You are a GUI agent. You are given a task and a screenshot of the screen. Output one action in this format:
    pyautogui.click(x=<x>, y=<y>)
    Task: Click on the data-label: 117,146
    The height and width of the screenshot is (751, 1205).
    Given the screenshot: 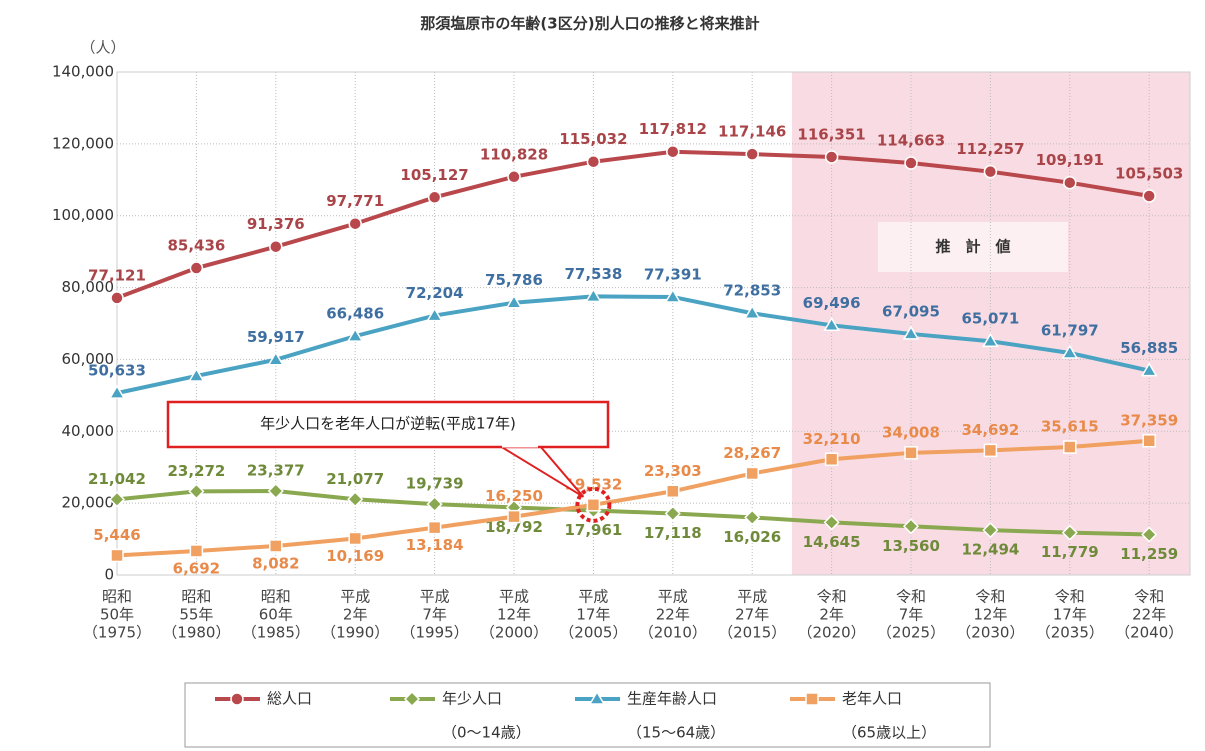 What is the action you would take?
    pyautogui.click(x=752, y=132)
    